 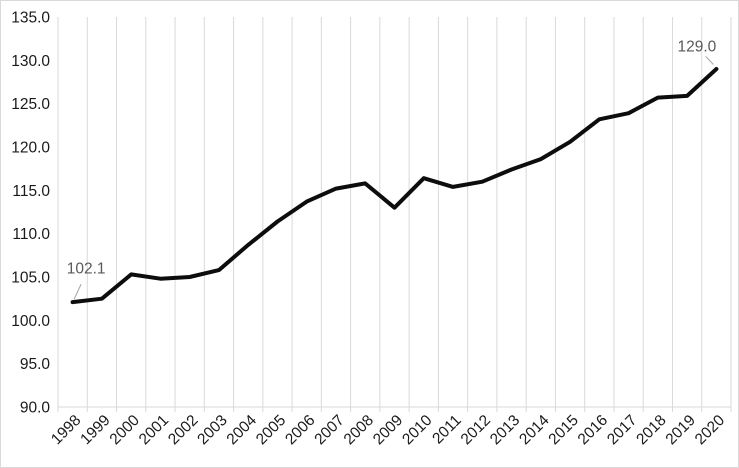 I want to click on data-label: 102.1, so click(x=86, y=269).